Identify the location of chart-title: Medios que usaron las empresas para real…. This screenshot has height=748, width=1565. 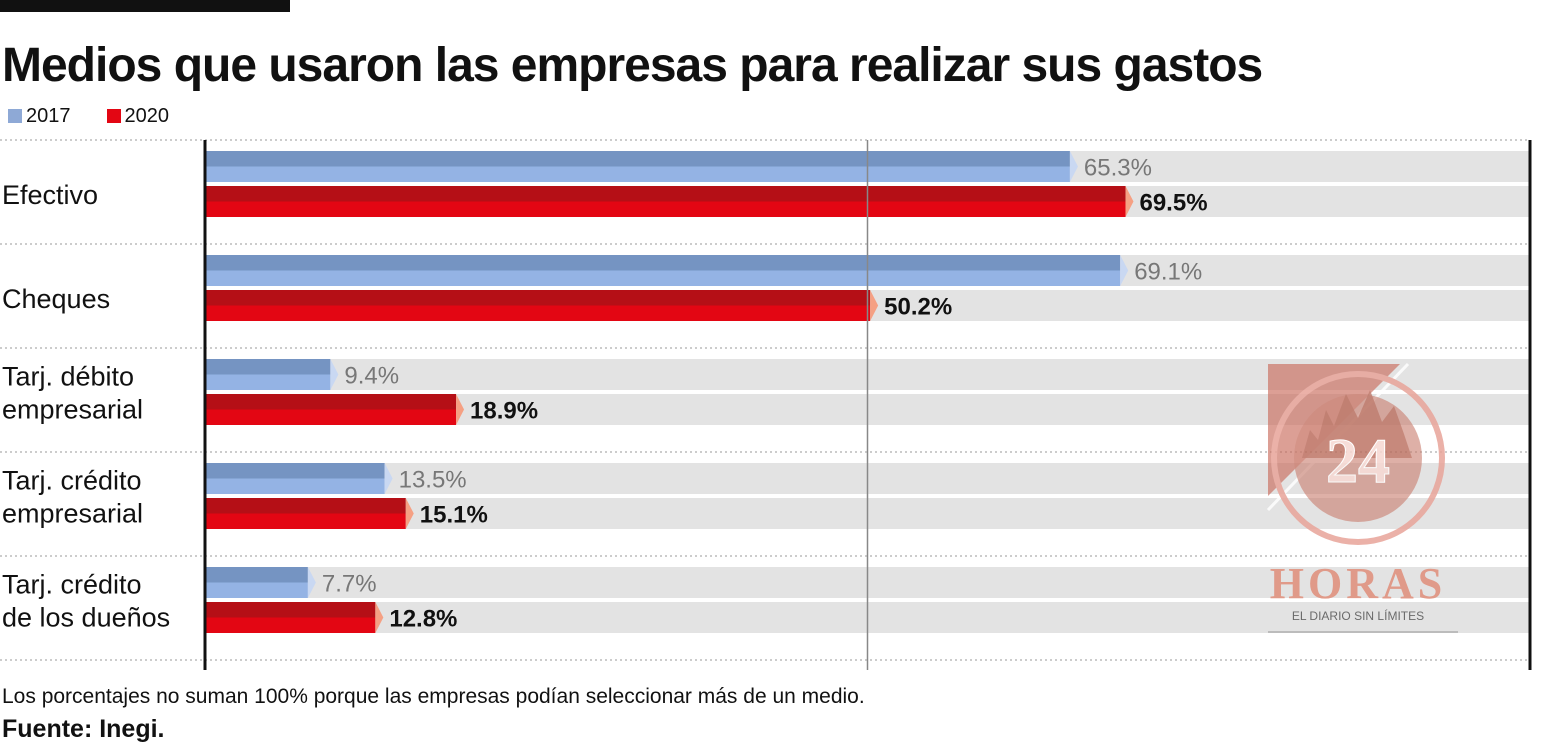
(632, 65).